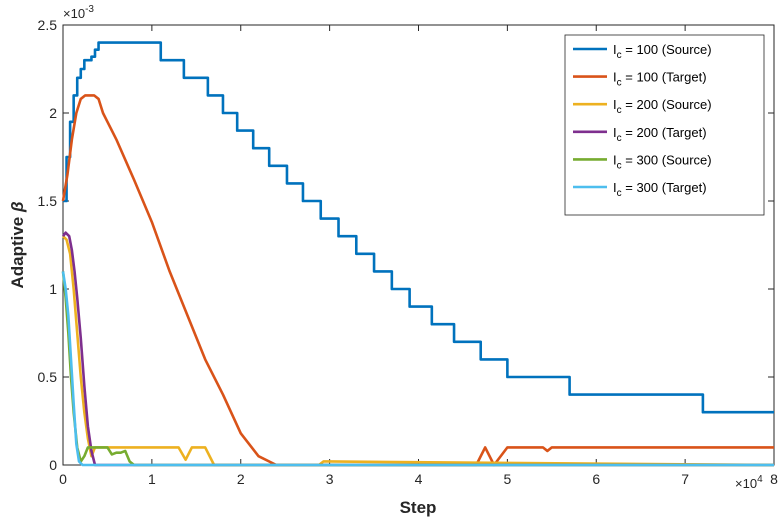 The height and width of the screenshot is (525, 781). Describe the element at coordinates (78, 12) in the screenshot. I see `y-exponent-label: ×10⁻³` at that location.